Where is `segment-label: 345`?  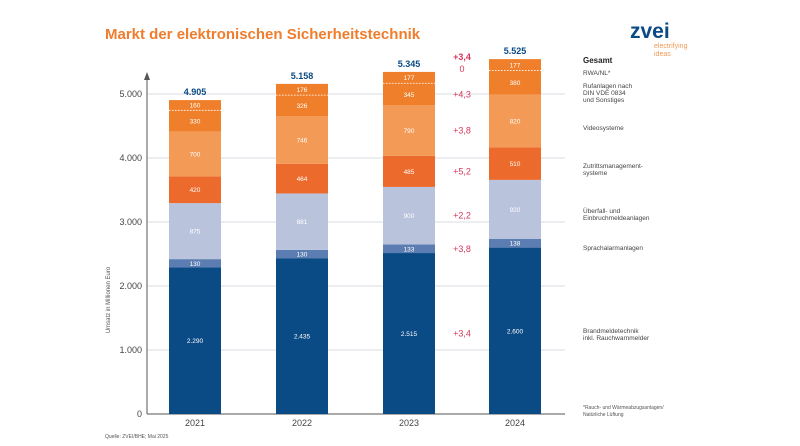 segment-label: 345 is located at coordinates (409, 95).